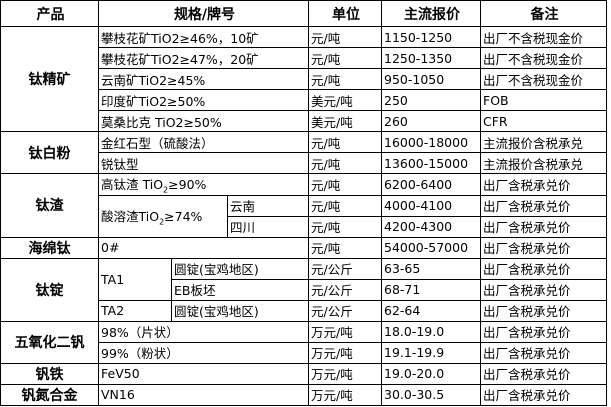 This screenshot has width=611, height=407. What do you see at coordinates (49, 13) in the screenshot?
I see `header-product: 产品` at bounding box center [49, 13].